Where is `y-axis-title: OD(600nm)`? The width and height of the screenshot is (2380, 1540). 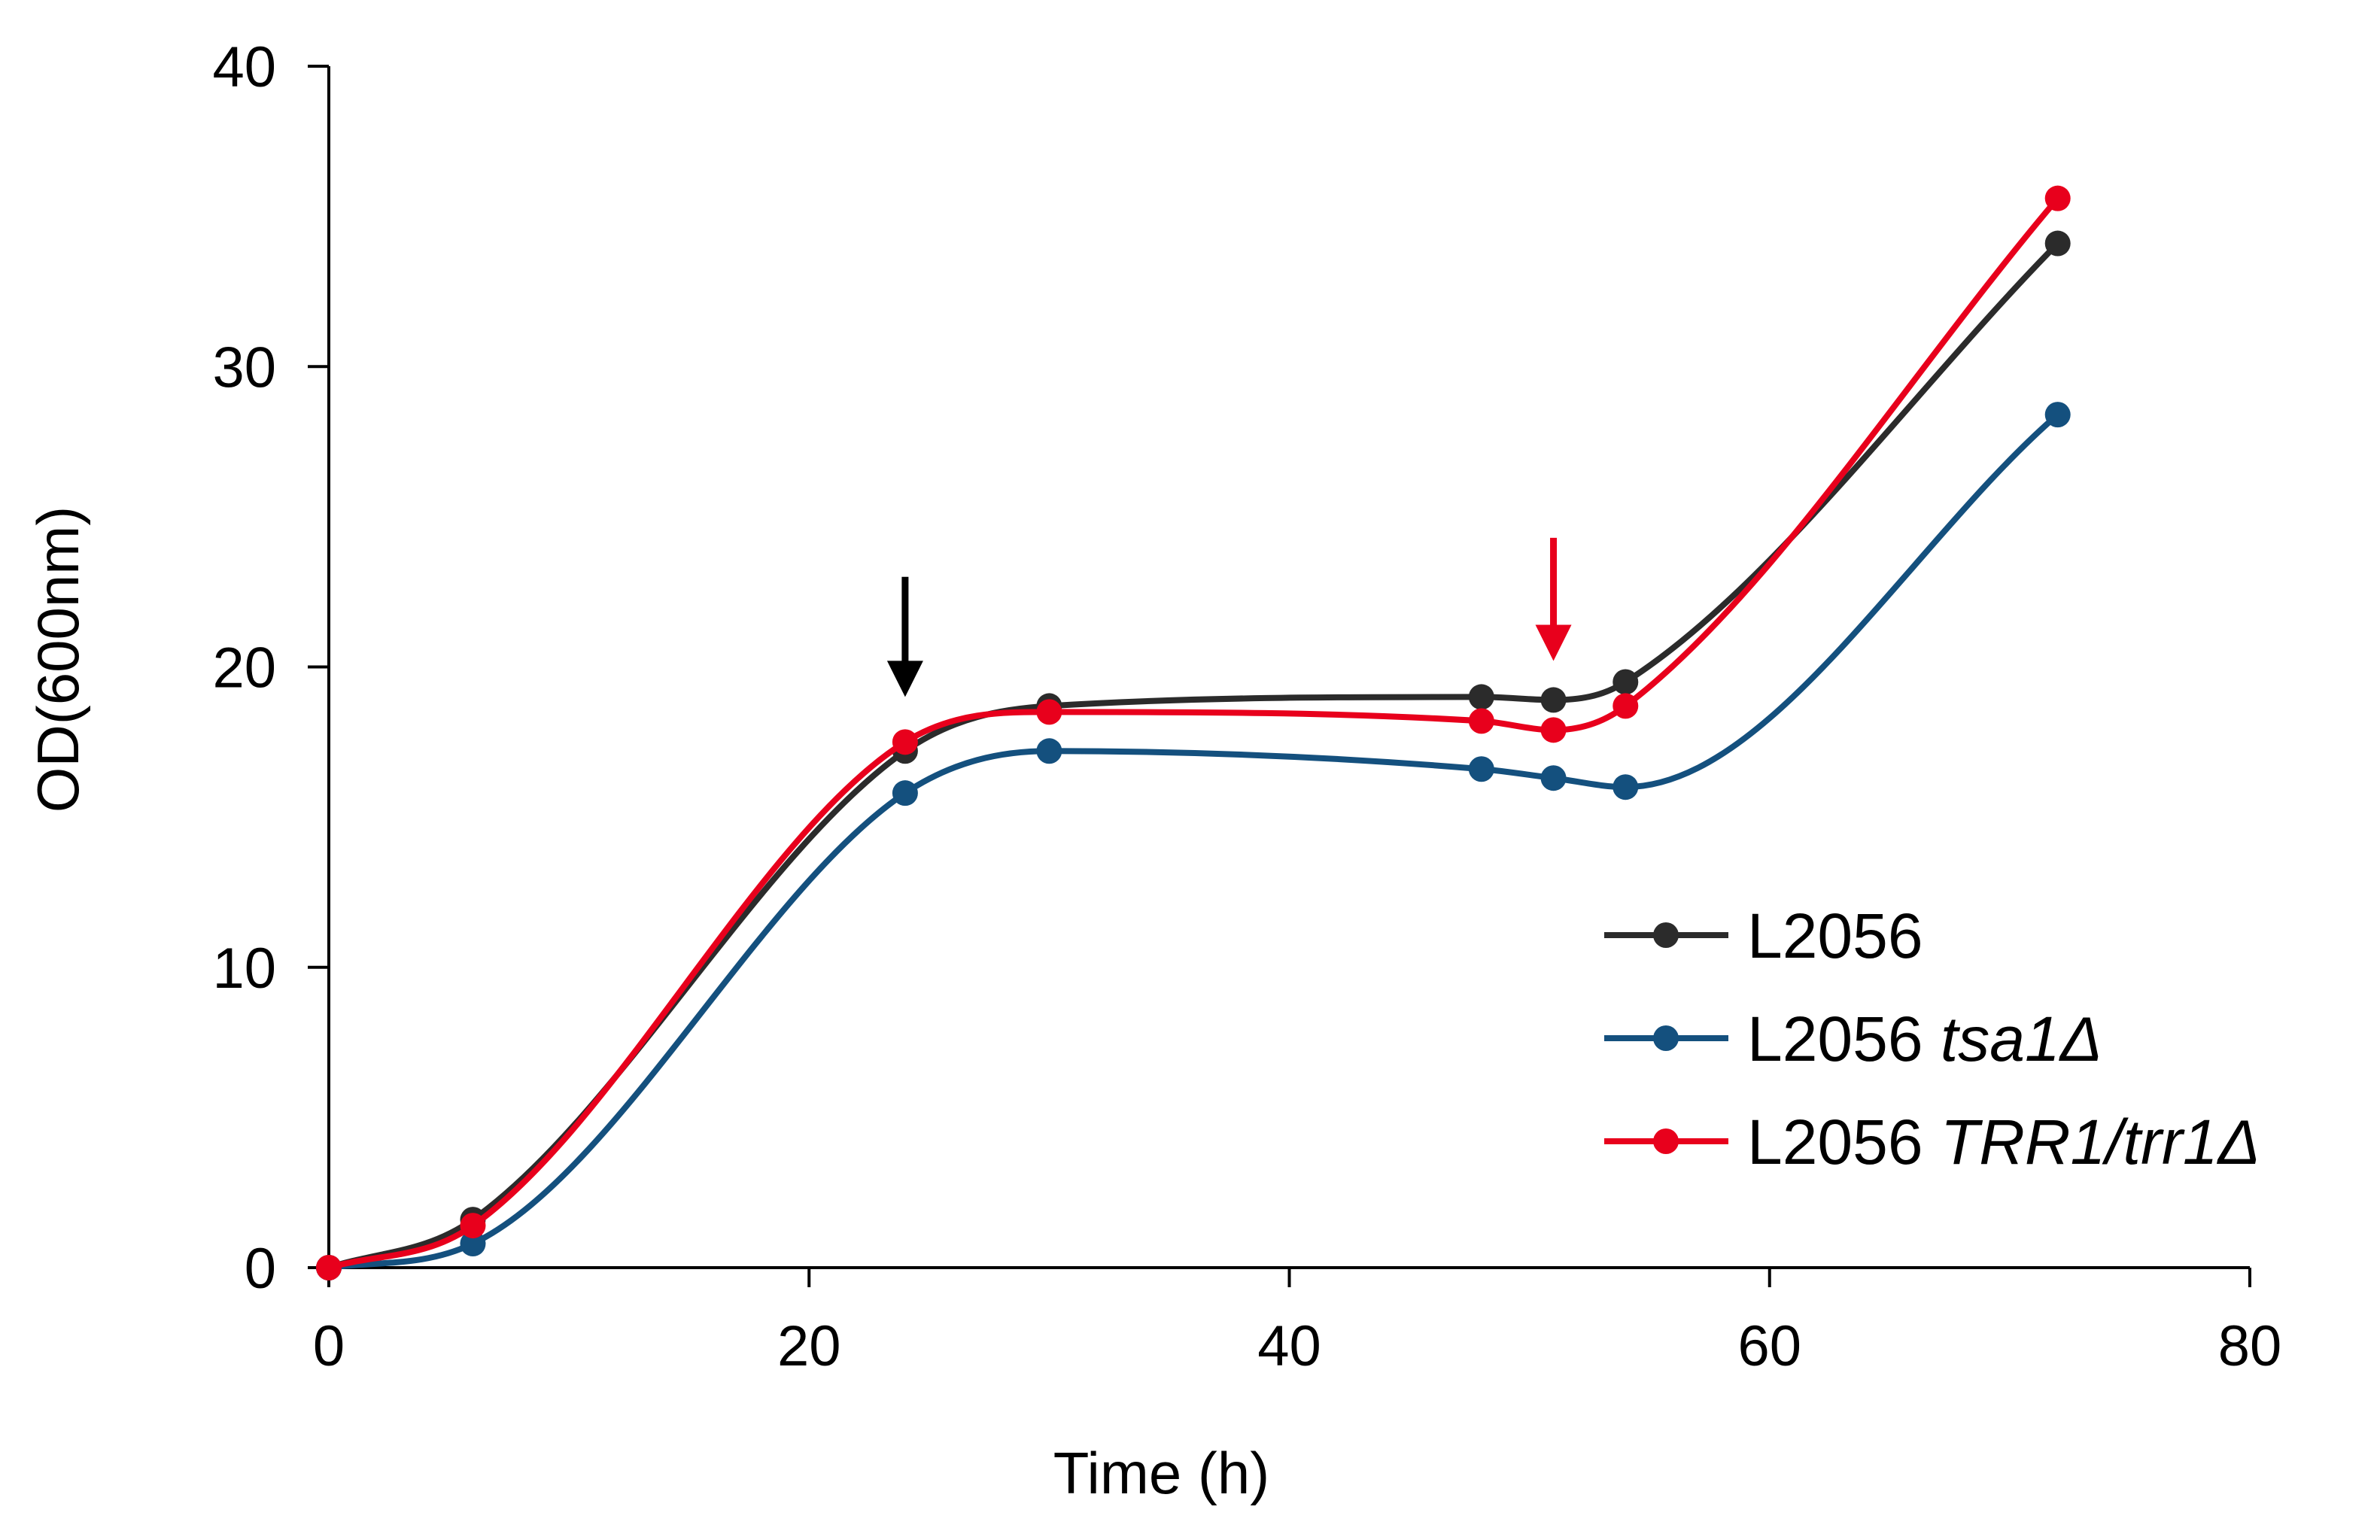 y-axis-title: OD(600nm) is located at coordinates (58, 659).